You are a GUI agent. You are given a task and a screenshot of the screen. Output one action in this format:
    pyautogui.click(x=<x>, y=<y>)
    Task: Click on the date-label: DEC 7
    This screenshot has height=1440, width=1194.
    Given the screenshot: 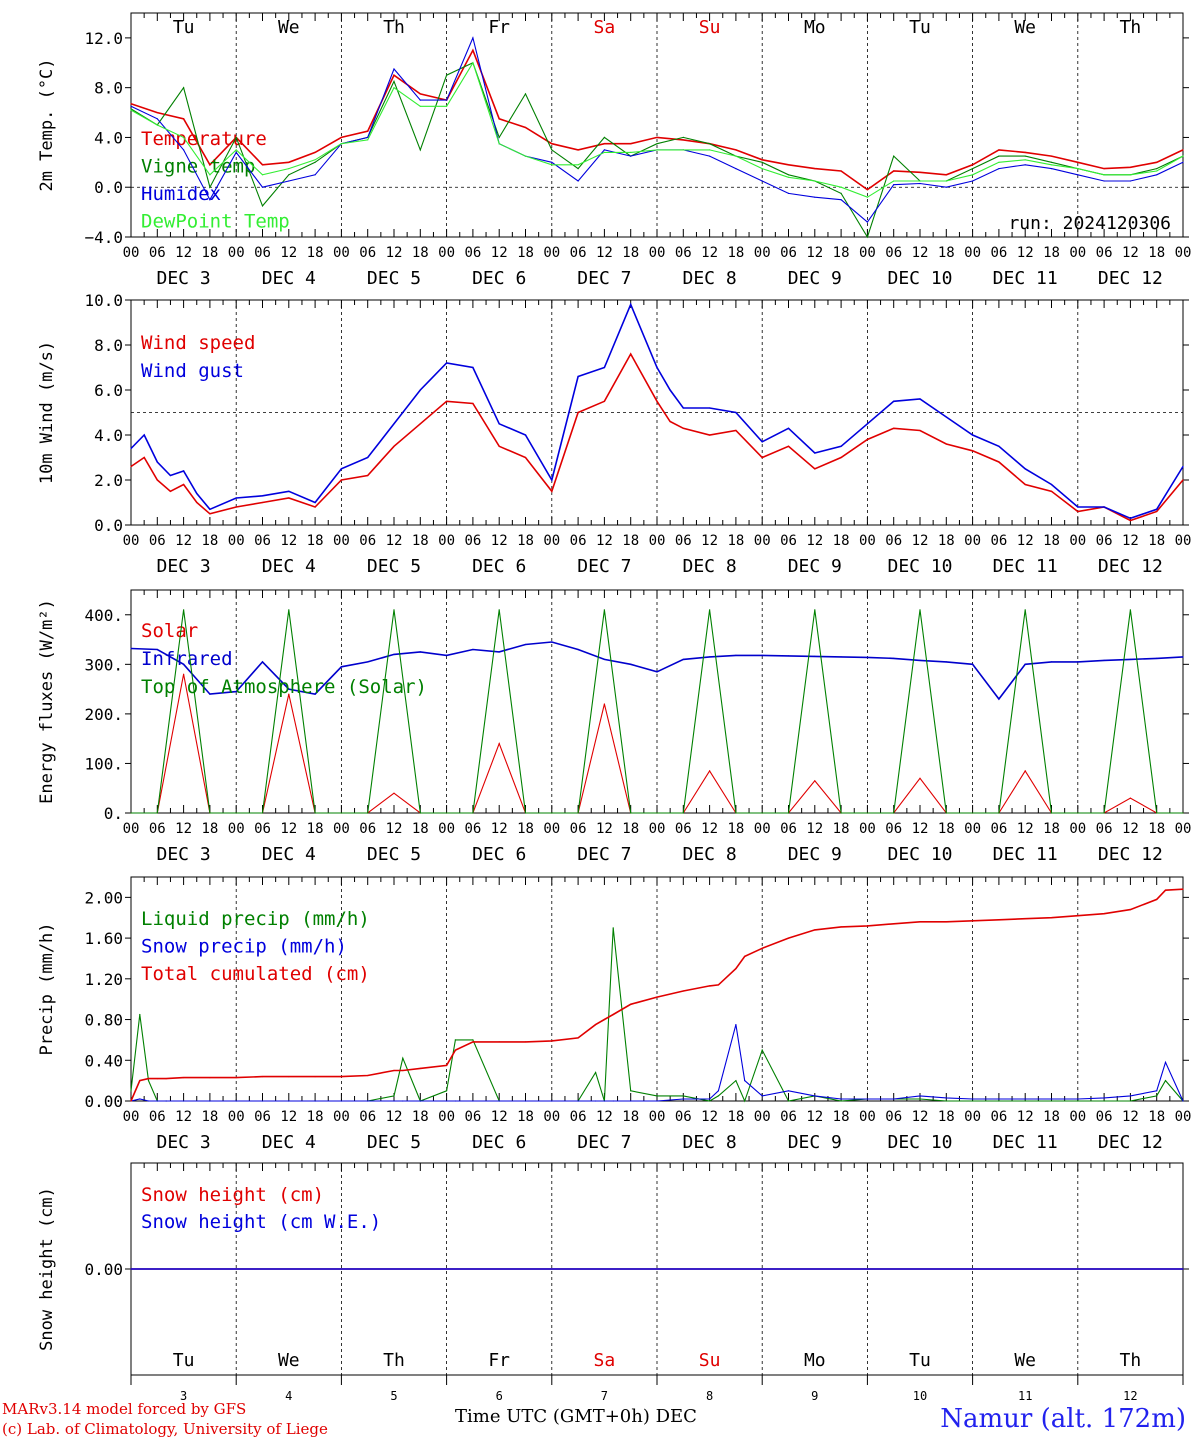 What is the action you would take?
    pyautogui.click(x=604, y=1142)
    